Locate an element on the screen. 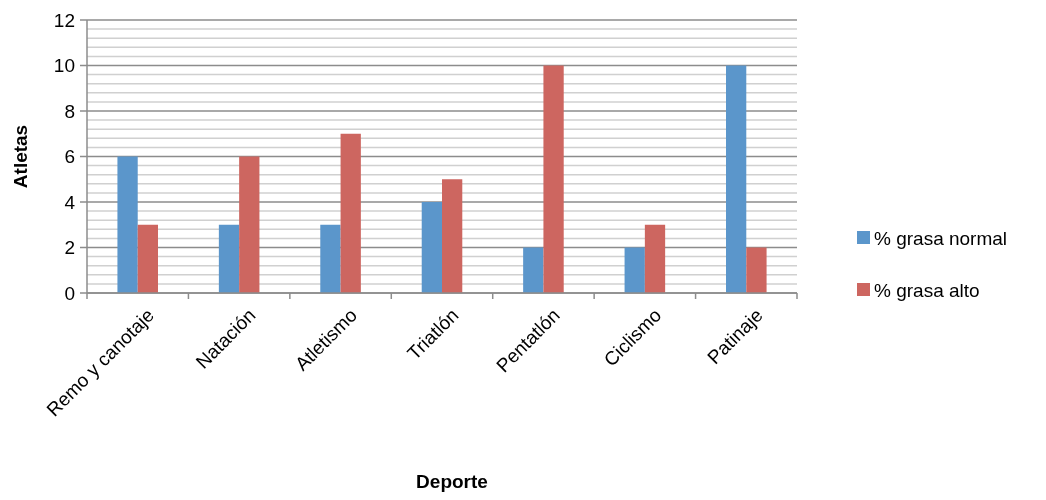 The width and height of the screenshot is (1046, 500). y-tick-label: 0 is located at coordinates (69, 293).